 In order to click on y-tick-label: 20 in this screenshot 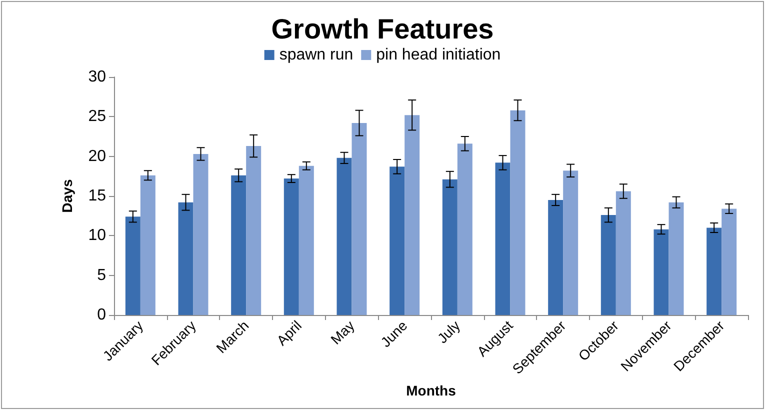, I will do `click(97, 156)`.